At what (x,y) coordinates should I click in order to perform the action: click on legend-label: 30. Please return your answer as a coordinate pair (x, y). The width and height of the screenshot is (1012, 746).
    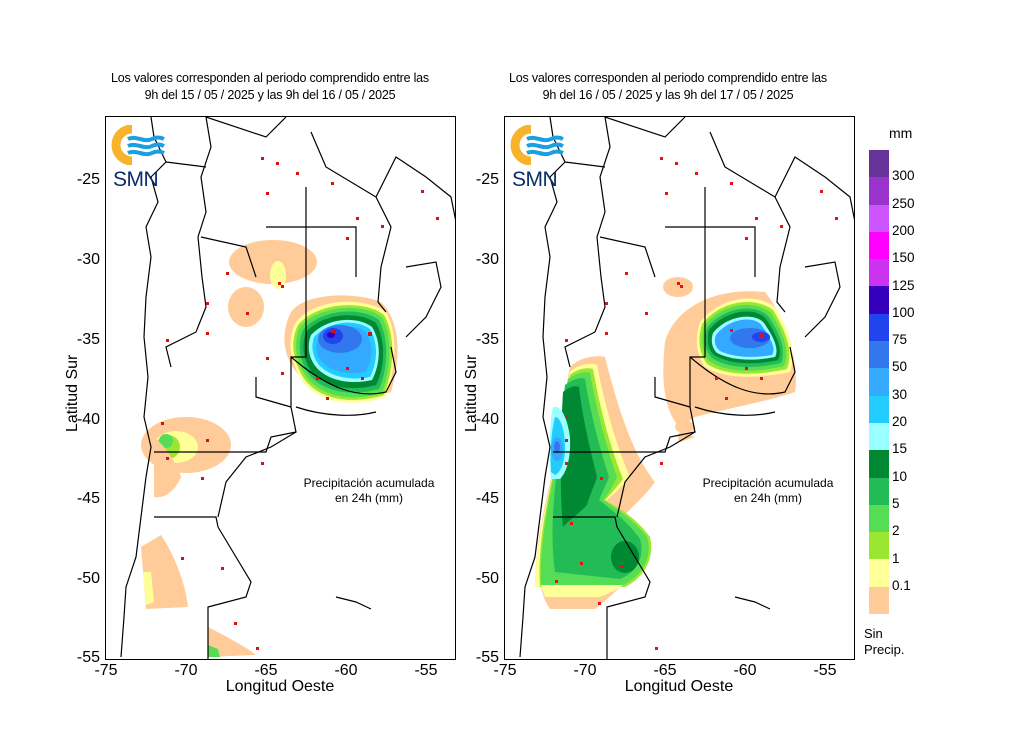
    Looking at the image, I should click on (900, 394).